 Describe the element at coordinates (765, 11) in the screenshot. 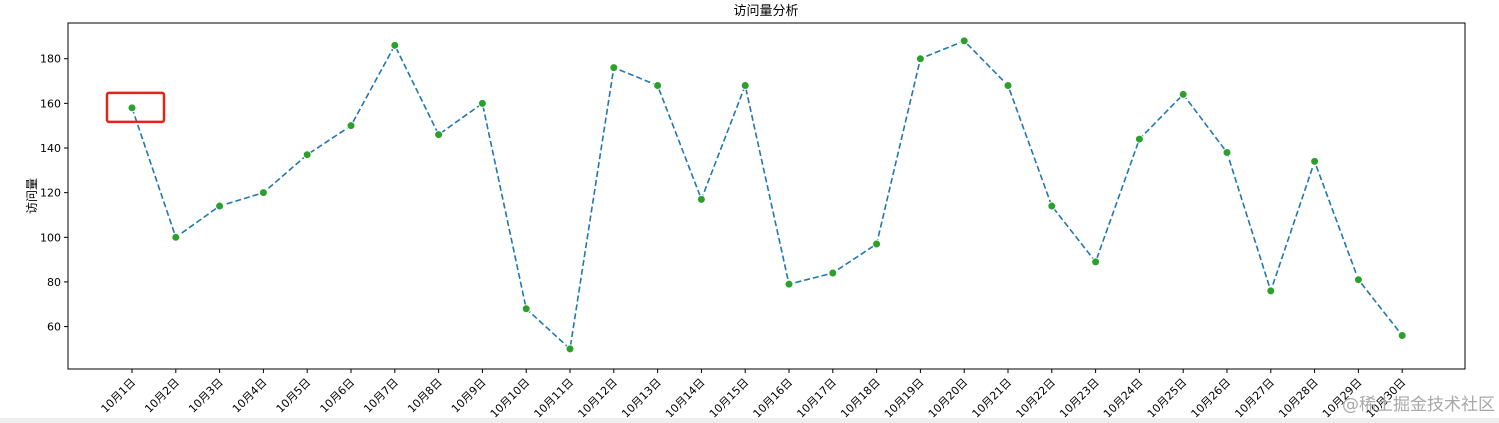

I see `chart-title: 访问量分析` at that location.